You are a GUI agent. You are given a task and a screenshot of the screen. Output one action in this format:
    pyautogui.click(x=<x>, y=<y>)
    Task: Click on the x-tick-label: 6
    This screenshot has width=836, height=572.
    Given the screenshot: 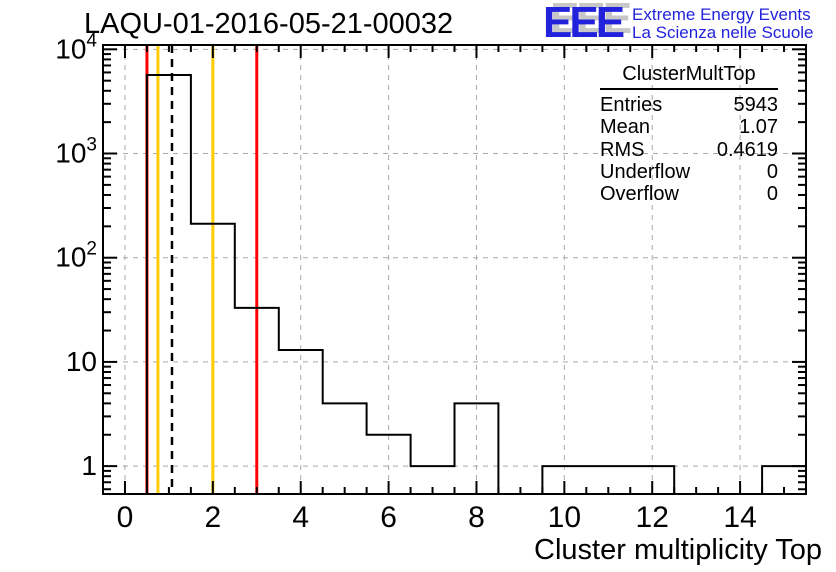 What is the action you would take?
    pyautogui.click(x=388, y=517)
    